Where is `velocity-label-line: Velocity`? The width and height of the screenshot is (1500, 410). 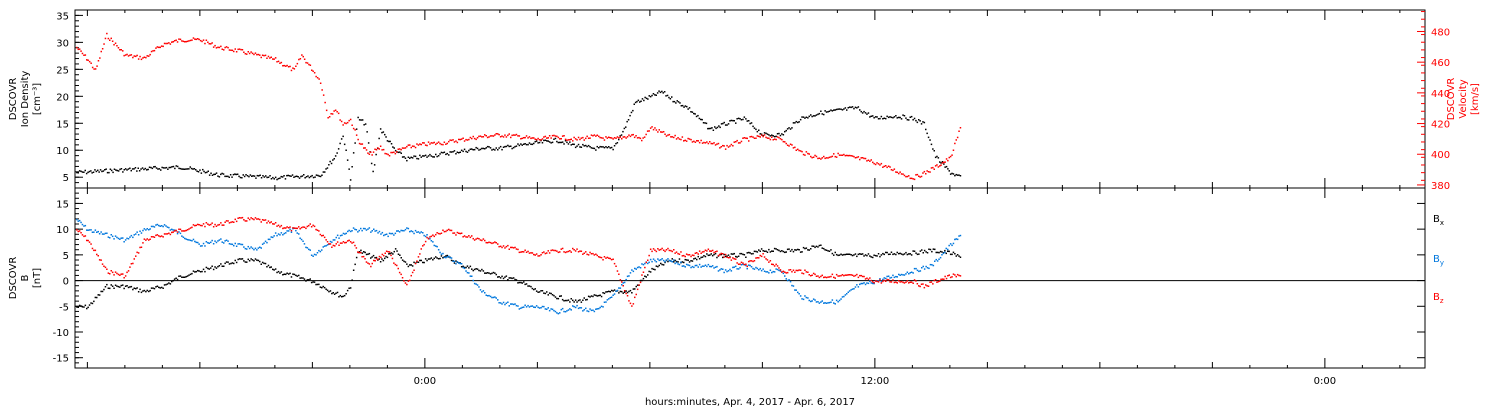
velocity-label-line: Velocity is located at coordinates (1463, 98).